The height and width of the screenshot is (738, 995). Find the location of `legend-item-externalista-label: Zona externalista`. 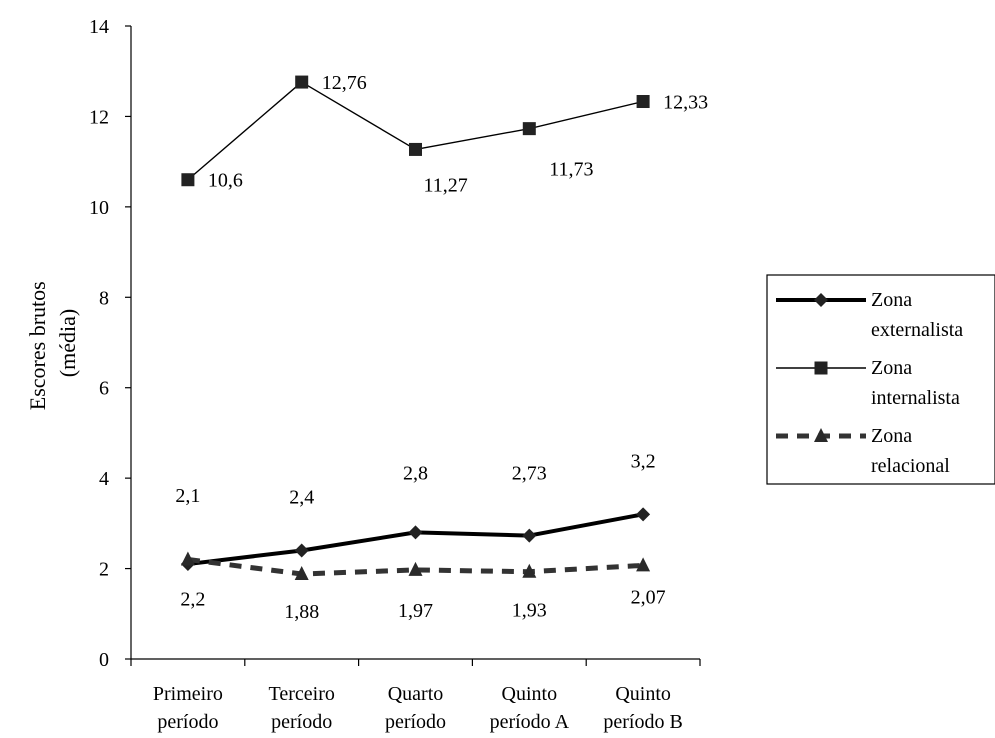

legend-item-externalista-label: Zona externalista is located at coordinates (917, 315).